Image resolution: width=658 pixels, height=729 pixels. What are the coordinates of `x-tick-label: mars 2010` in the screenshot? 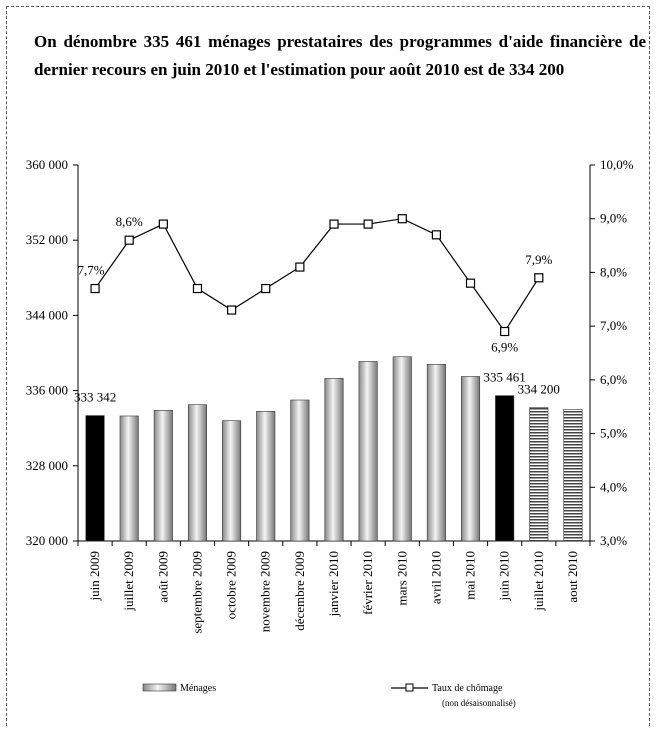 It's located at (401, 578).